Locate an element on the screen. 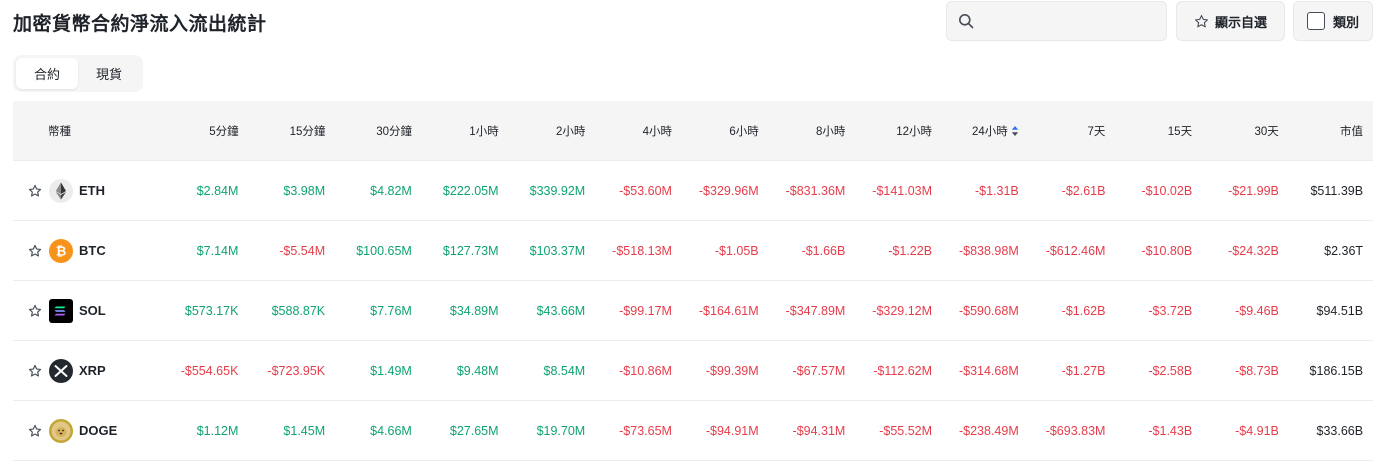 This screenshot has width=1377, height=468. netflow-cell: -$1.31B is located at coordinates (996, 190).